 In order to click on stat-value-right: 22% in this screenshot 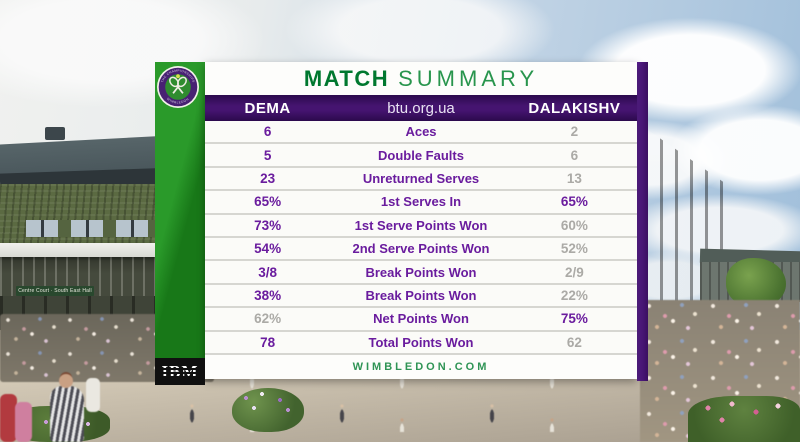, I will do `click(574, 295)`.